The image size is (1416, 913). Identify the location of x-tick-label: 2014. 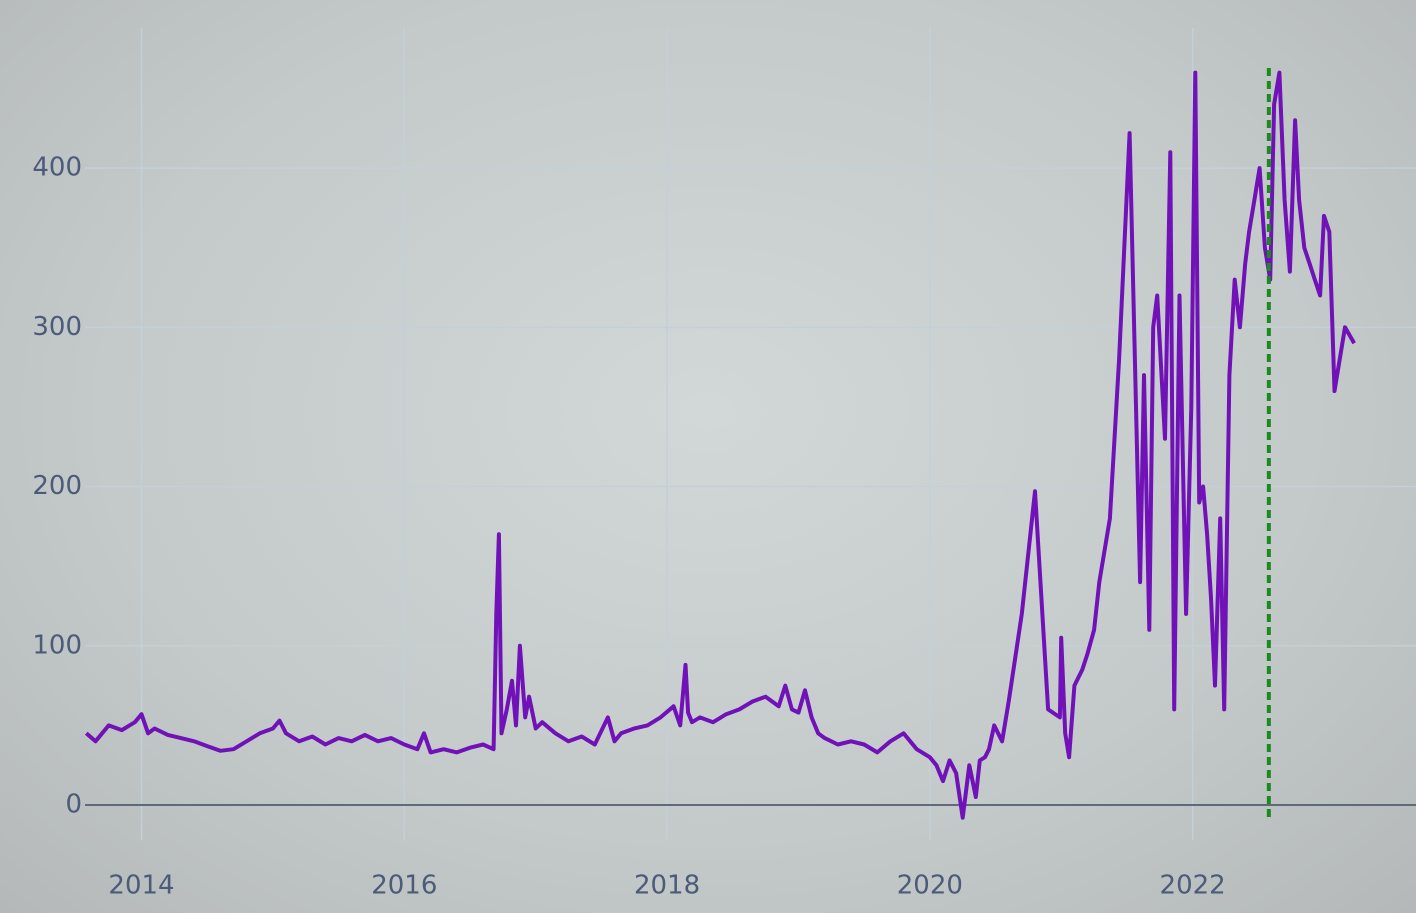
(141, 886).